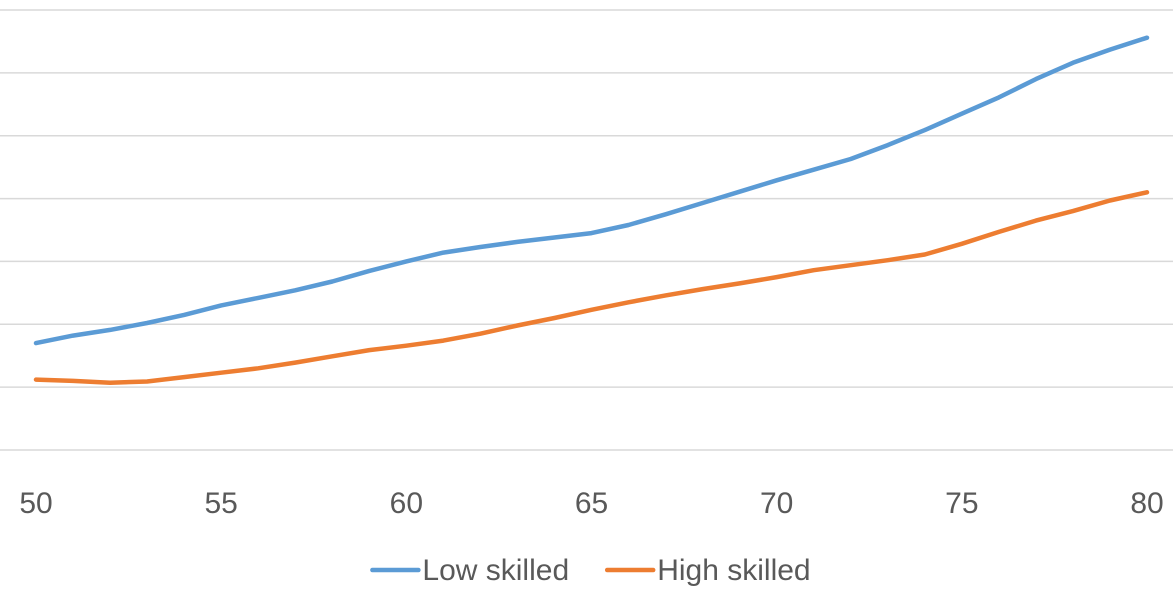 The image size is (1173, 601). What do you see at coordinates (406, 503) in the screenshot?
I see `x-tick-label-60: 60` at bounding box center [406, 503].